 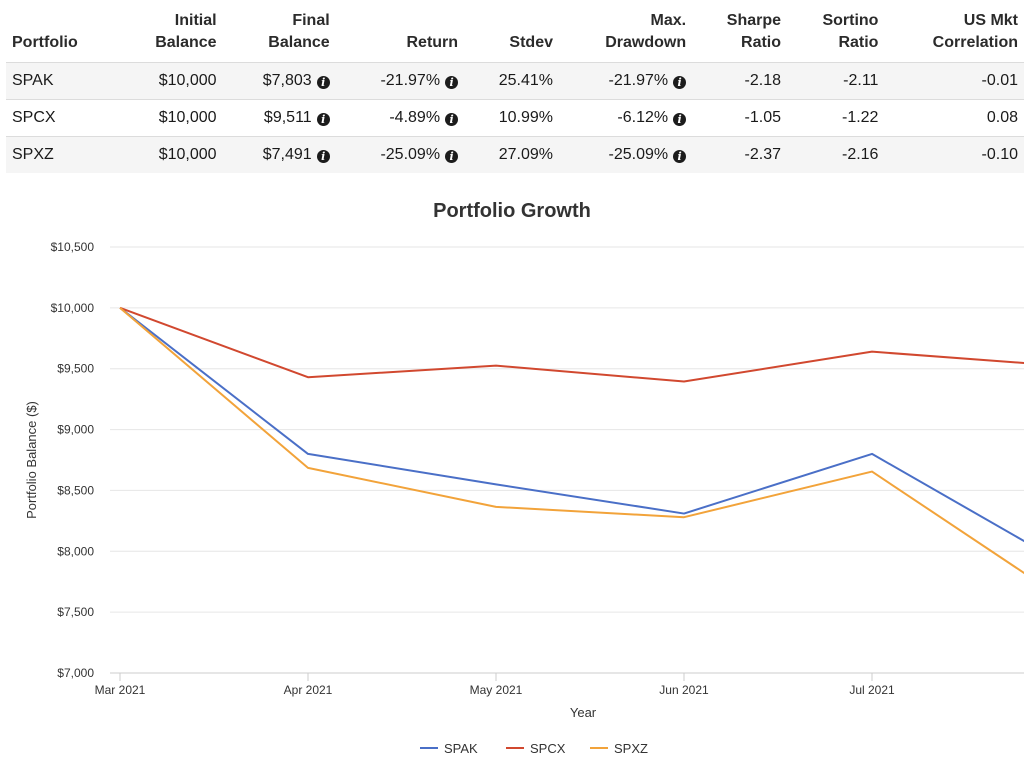 I want to click on y-tick-label: $9,000, so click(x=75, y=430).